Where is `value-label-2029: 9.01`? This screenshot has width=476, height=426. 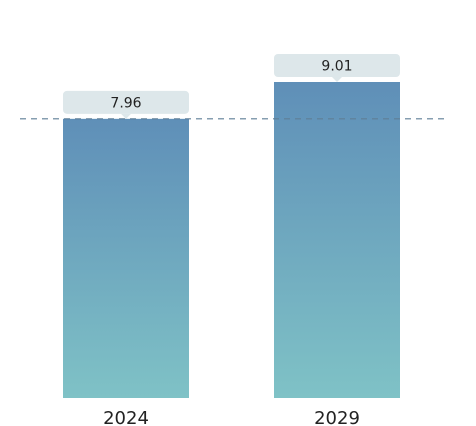 value-label-2029: 9.01 is located at coordinates (336, 67).